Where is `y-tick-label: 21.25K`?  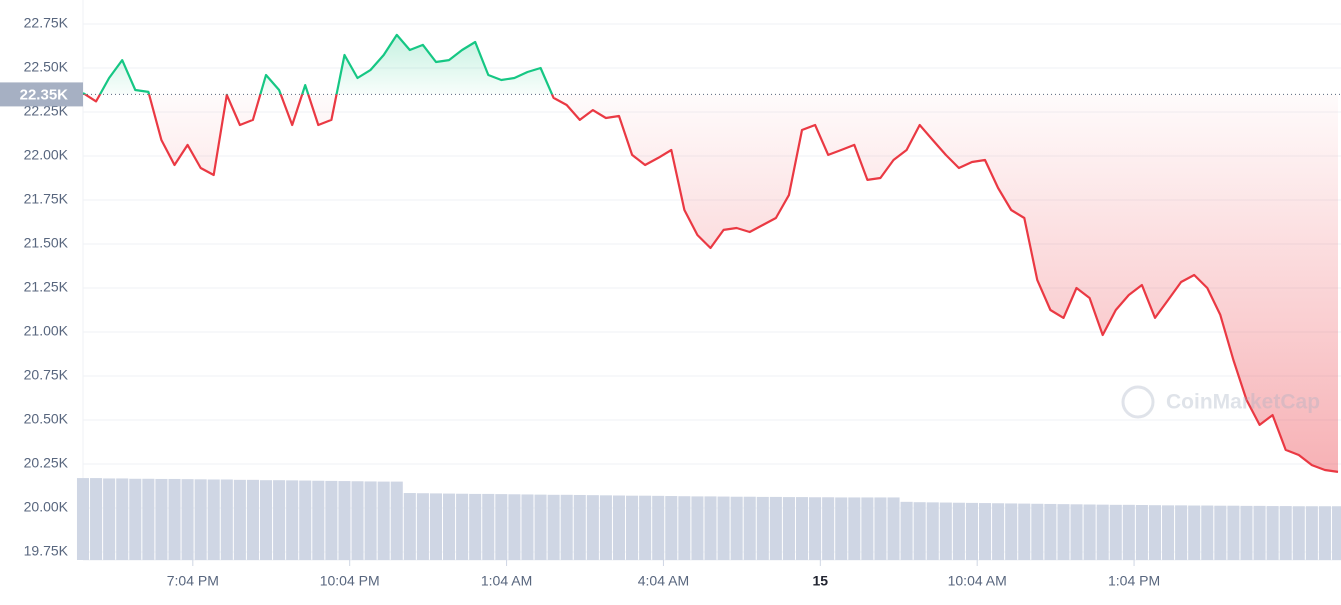 y-tick-label: 21.25K is located at coordinates (46, 287).